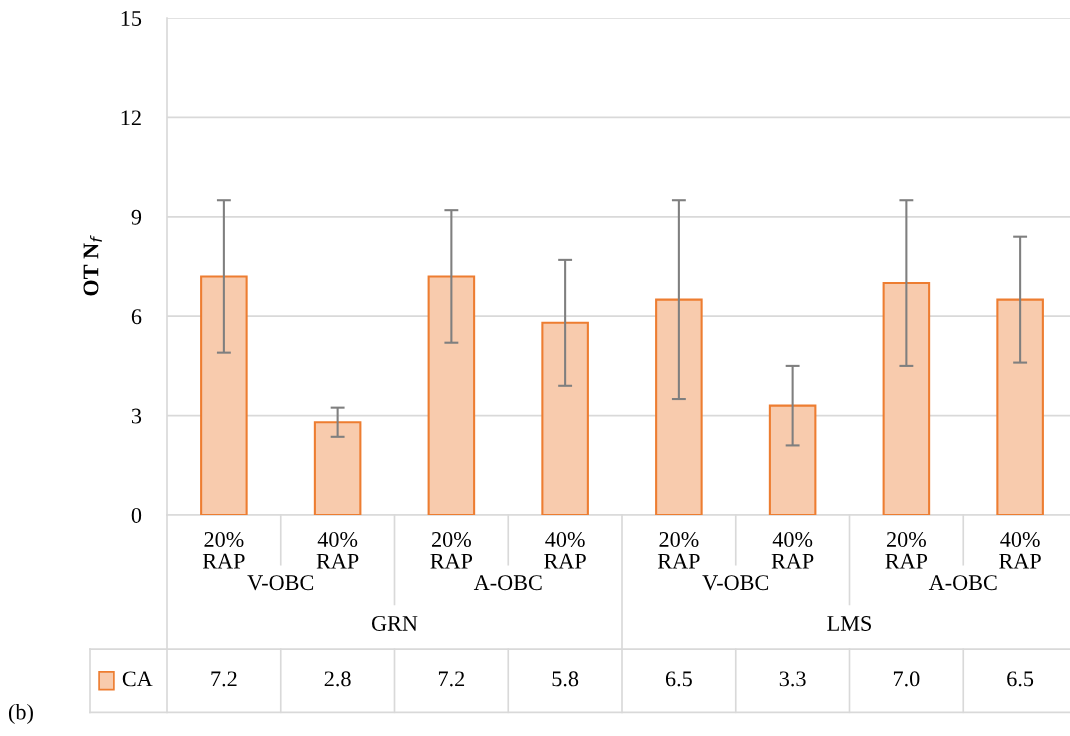 The image size is (1070, 736). What do you see at coordinates (92, 265) in the screenshot?
I see `y-axis-title: OT N$_{f}$` at bounding box center [92, 265].